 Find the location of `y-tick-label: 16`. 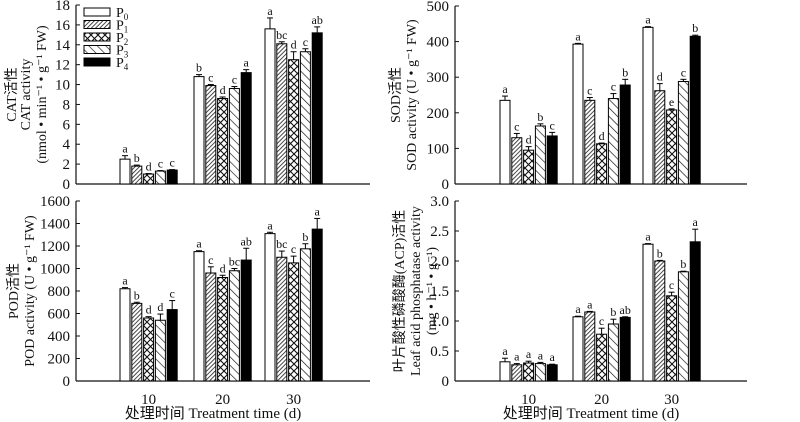

y-tick-label: 16 is located at coordinates (63, 26).